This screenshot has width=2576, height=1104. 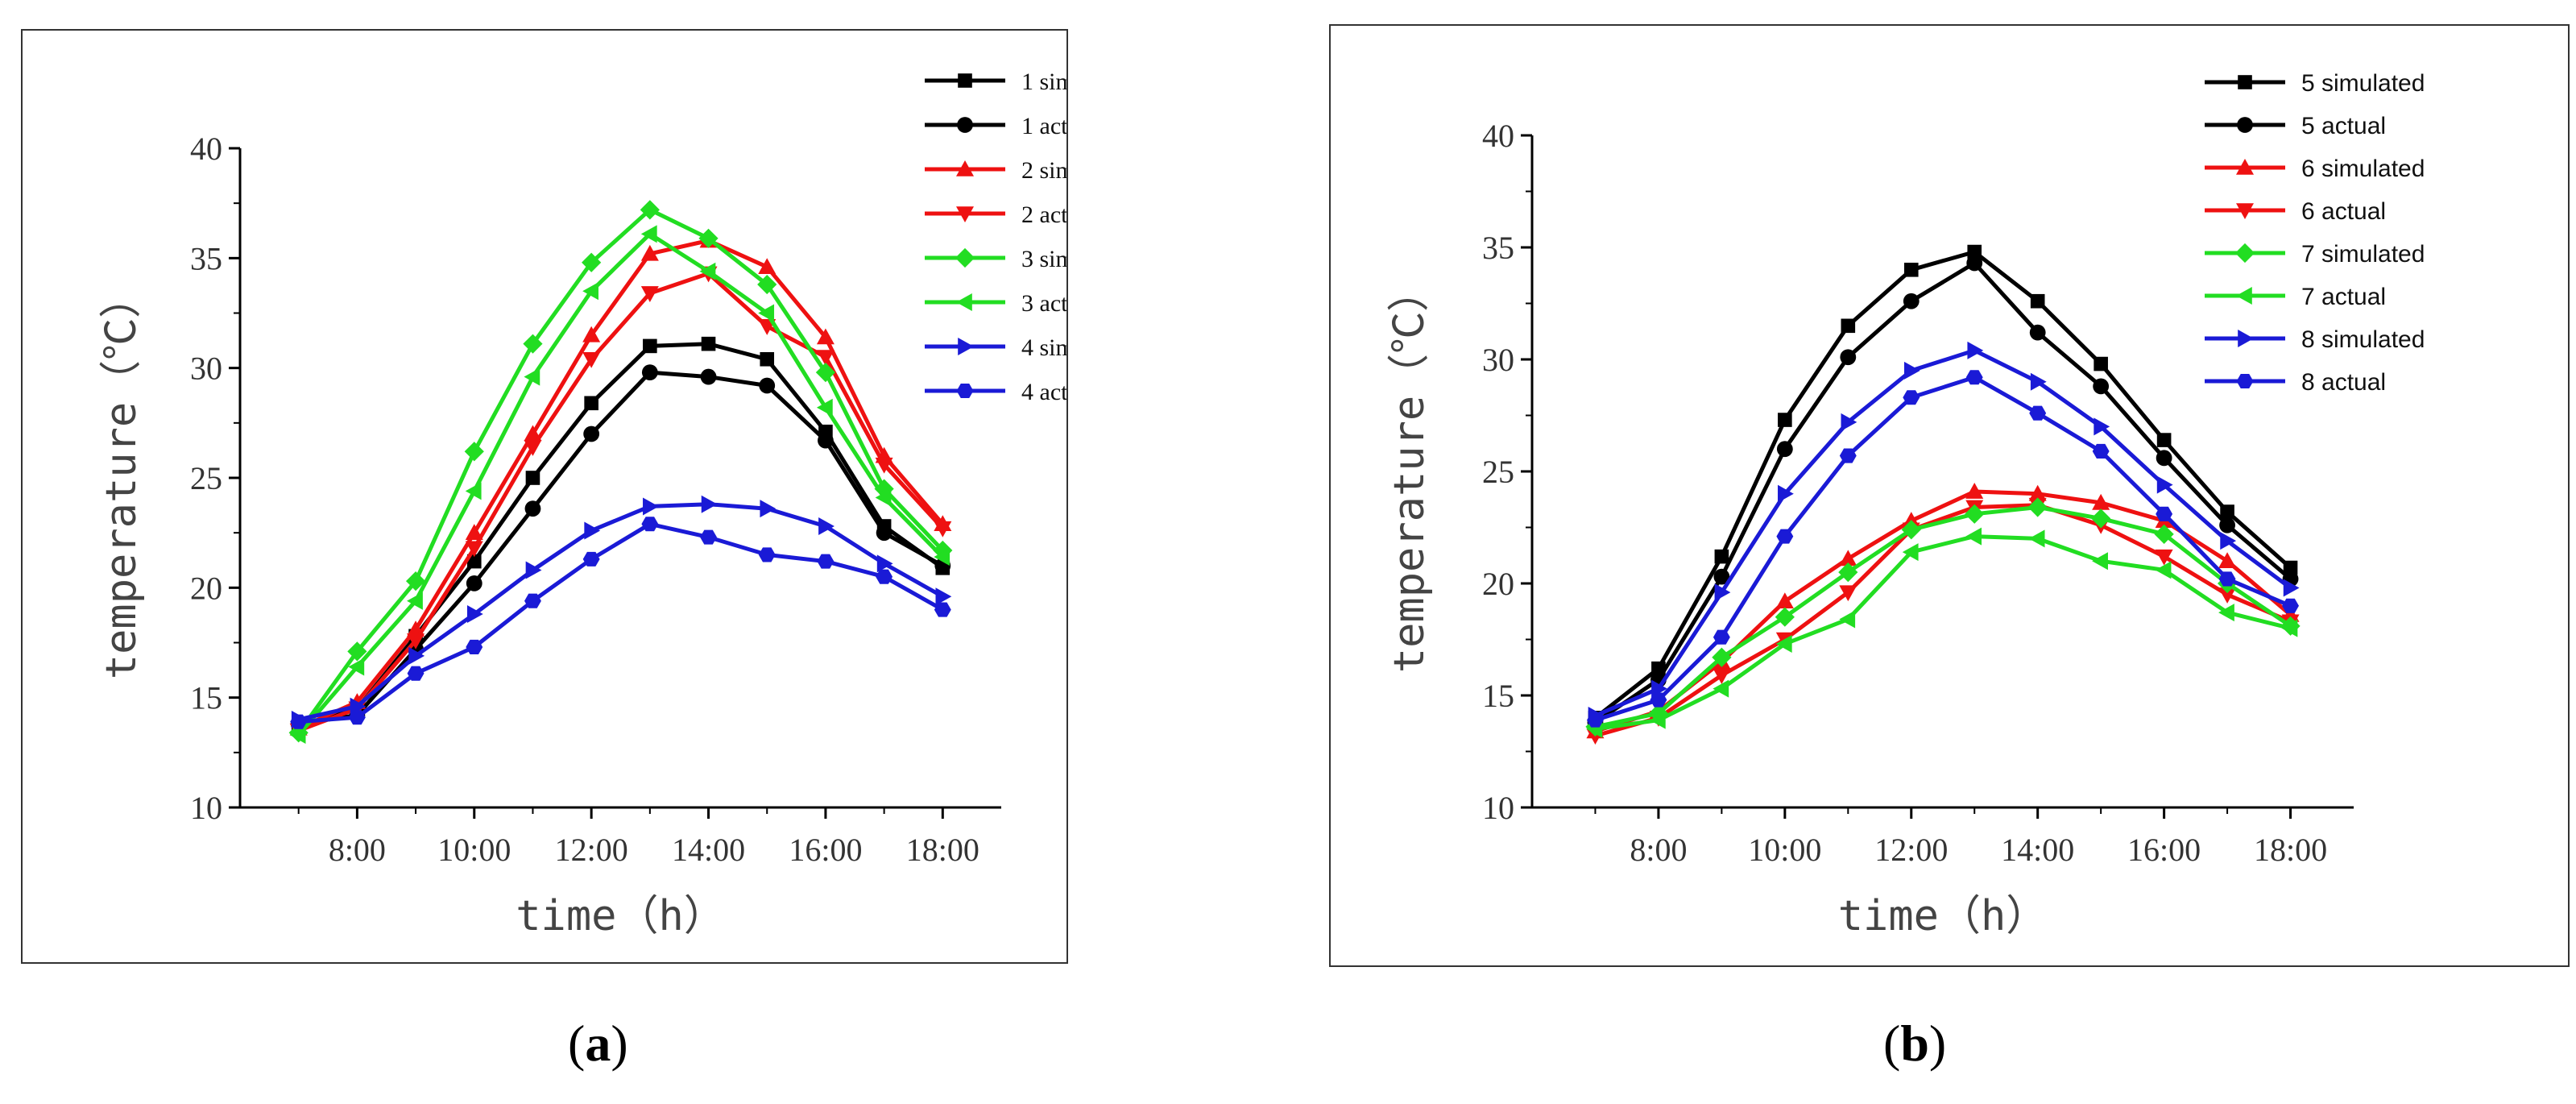 What do you see at coordinates (206, 149) in the screenshot?
I see `y-tick-label-a: 40` at bounding box center [206, 149].